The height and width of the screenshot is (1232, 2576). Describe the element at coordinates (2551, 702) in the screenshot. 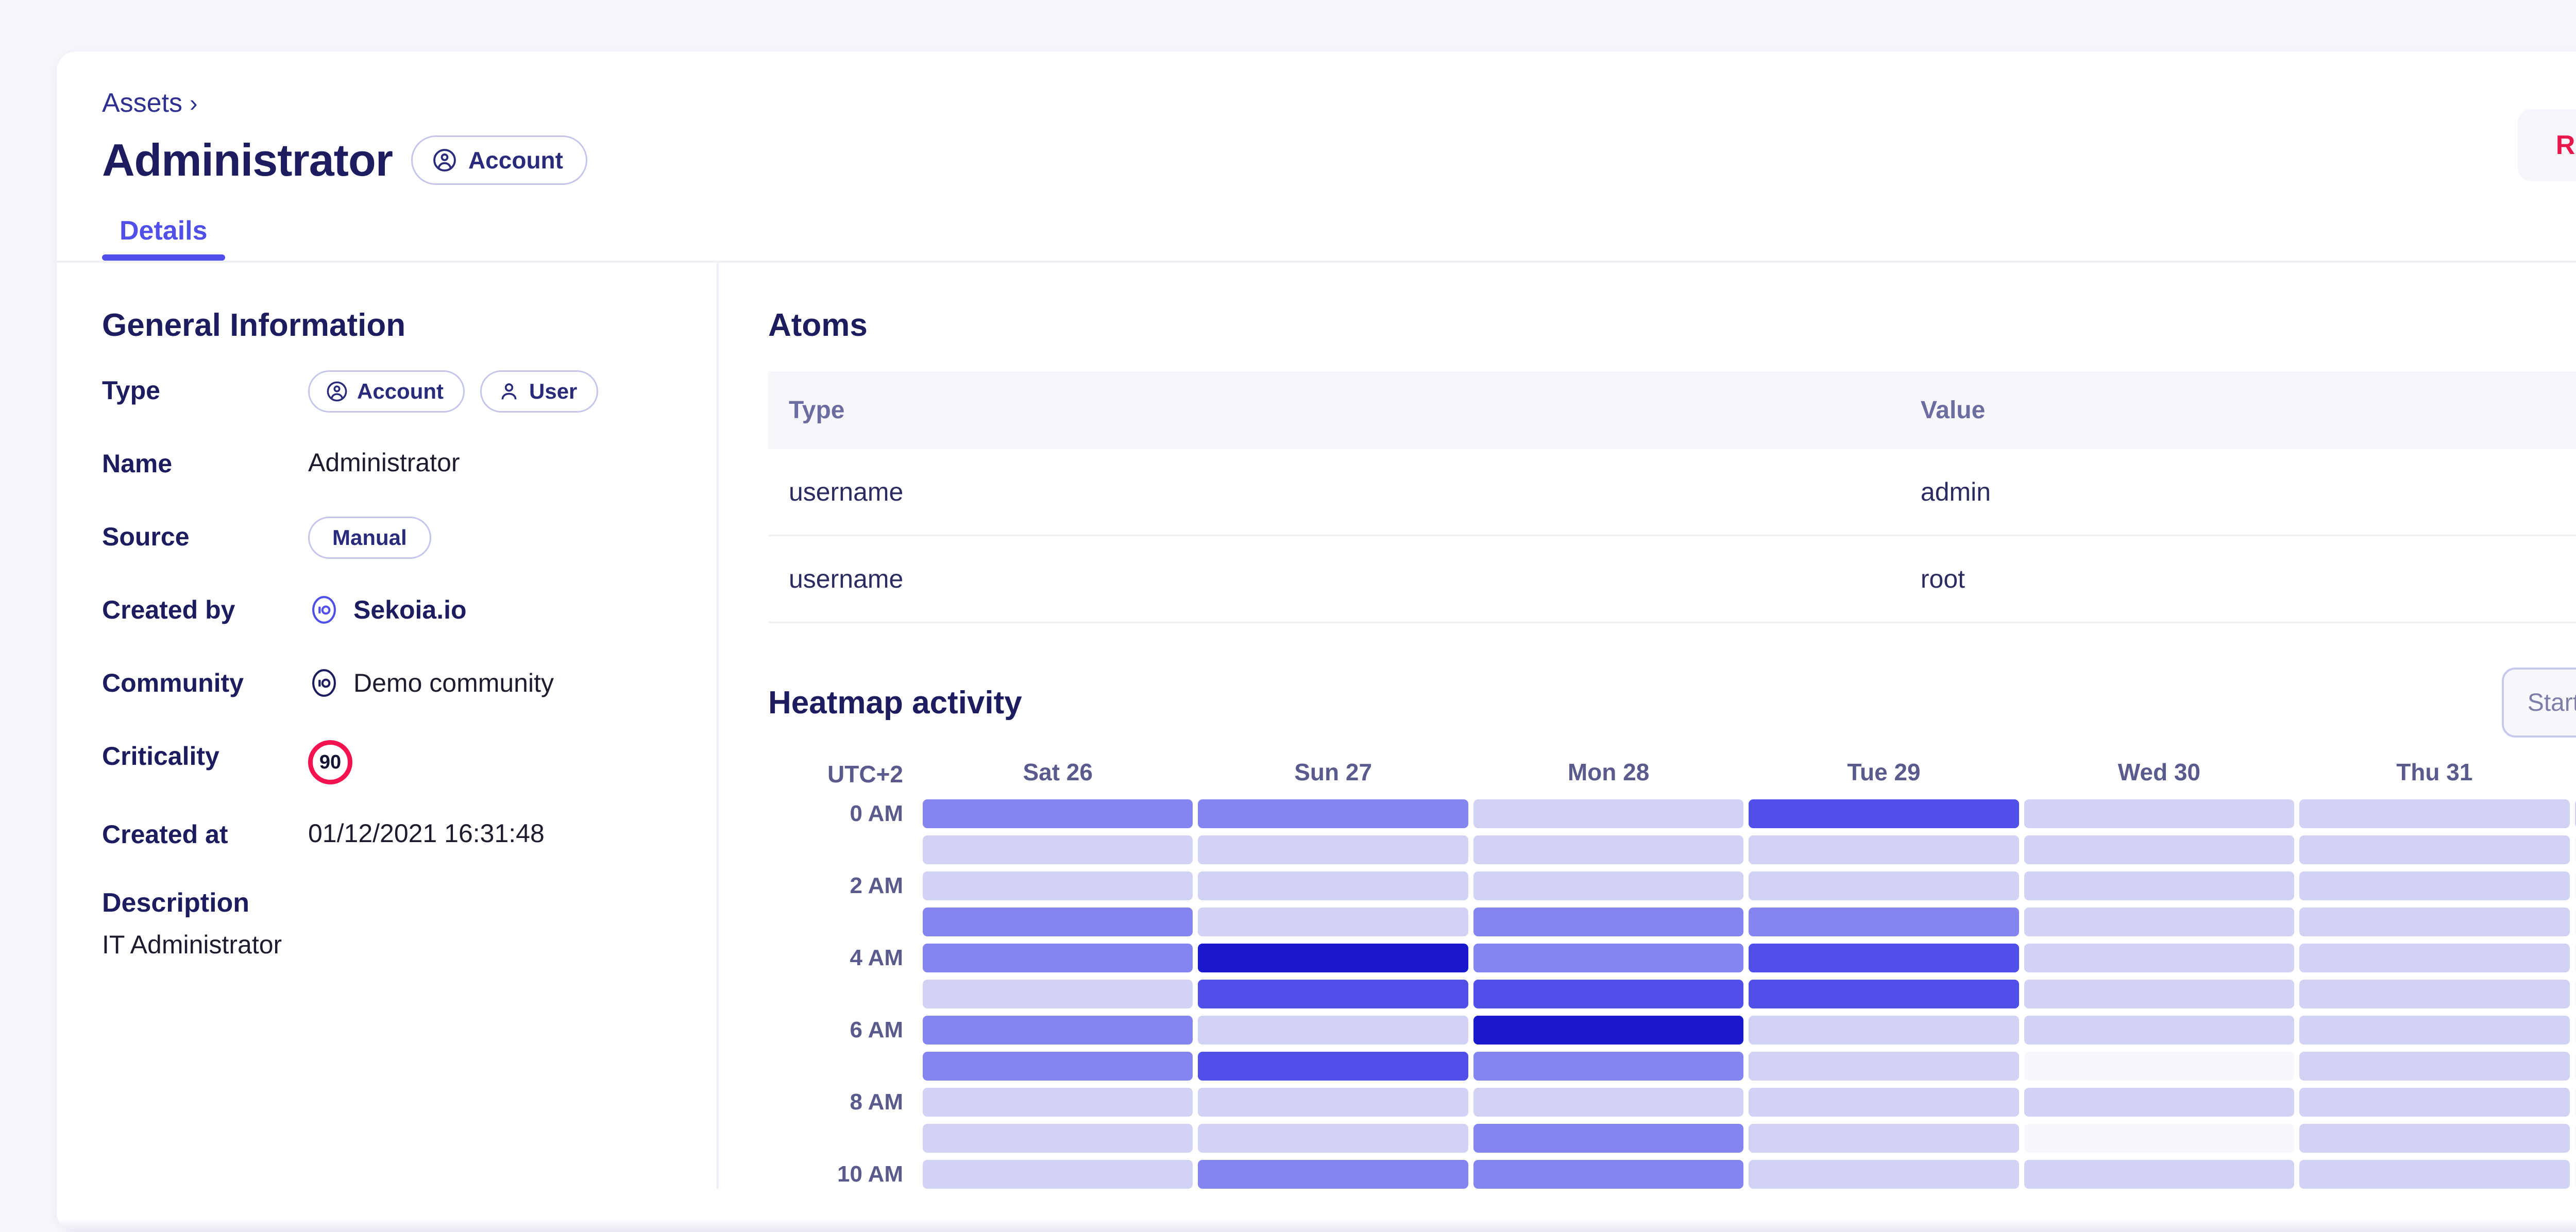

I see `start-date-input: Start date` at that location.